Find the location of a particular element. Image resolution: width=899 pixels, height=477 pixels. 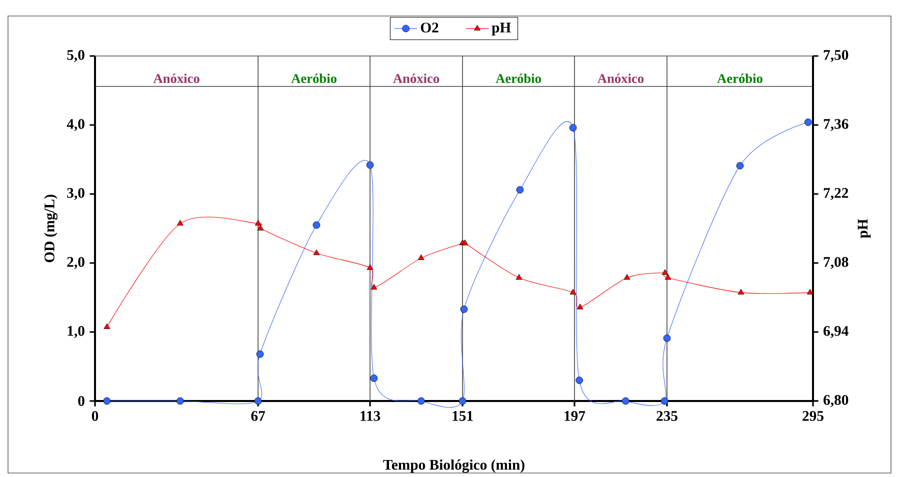

y-tick-label: 3,0 is located at coordinates (75, 194).